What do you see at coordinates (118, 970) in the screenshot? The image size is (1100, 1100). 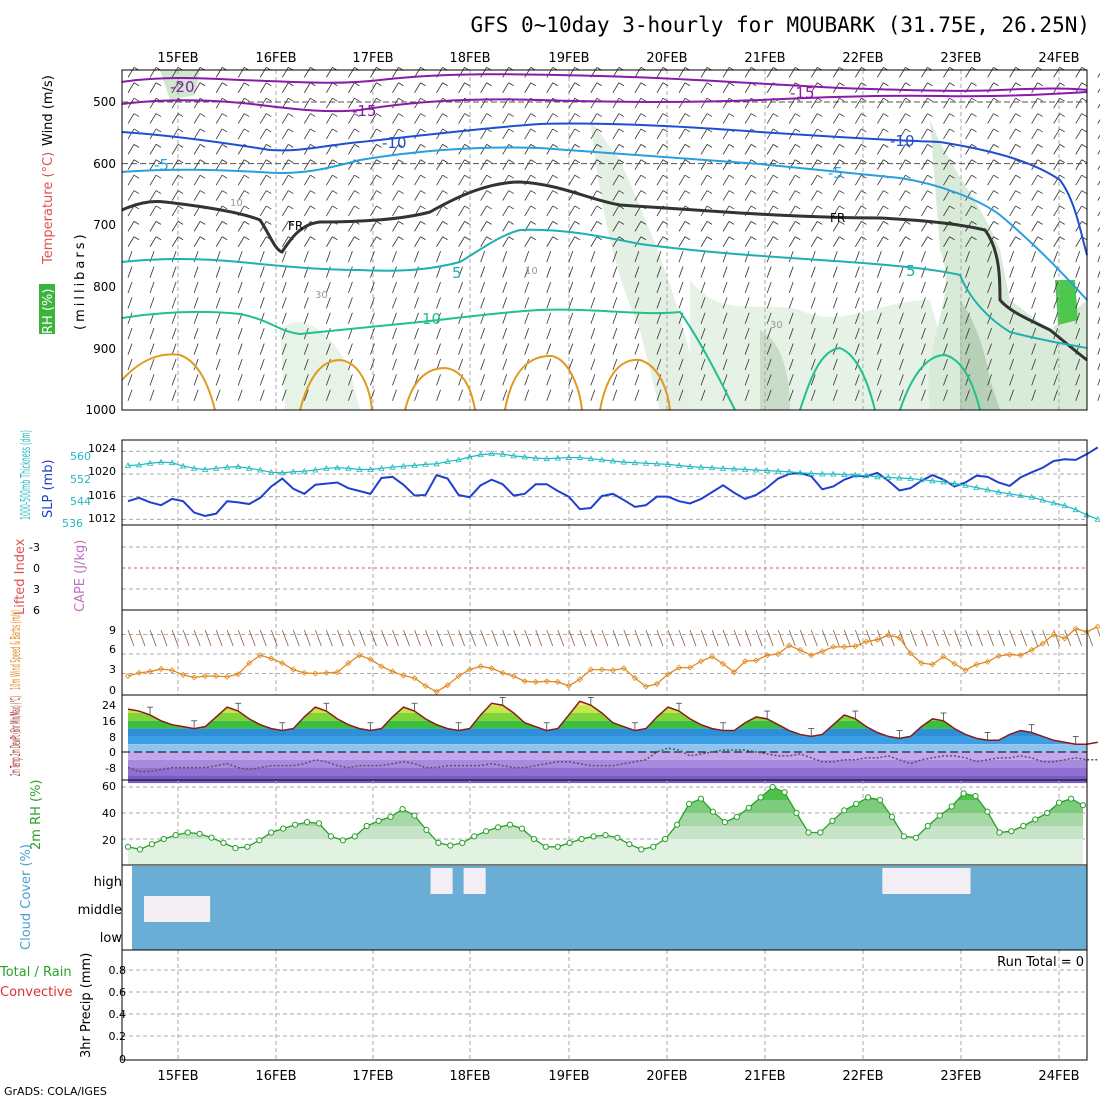 I see `ytick-p-08: 0.8` at bounding box center [118, 970].